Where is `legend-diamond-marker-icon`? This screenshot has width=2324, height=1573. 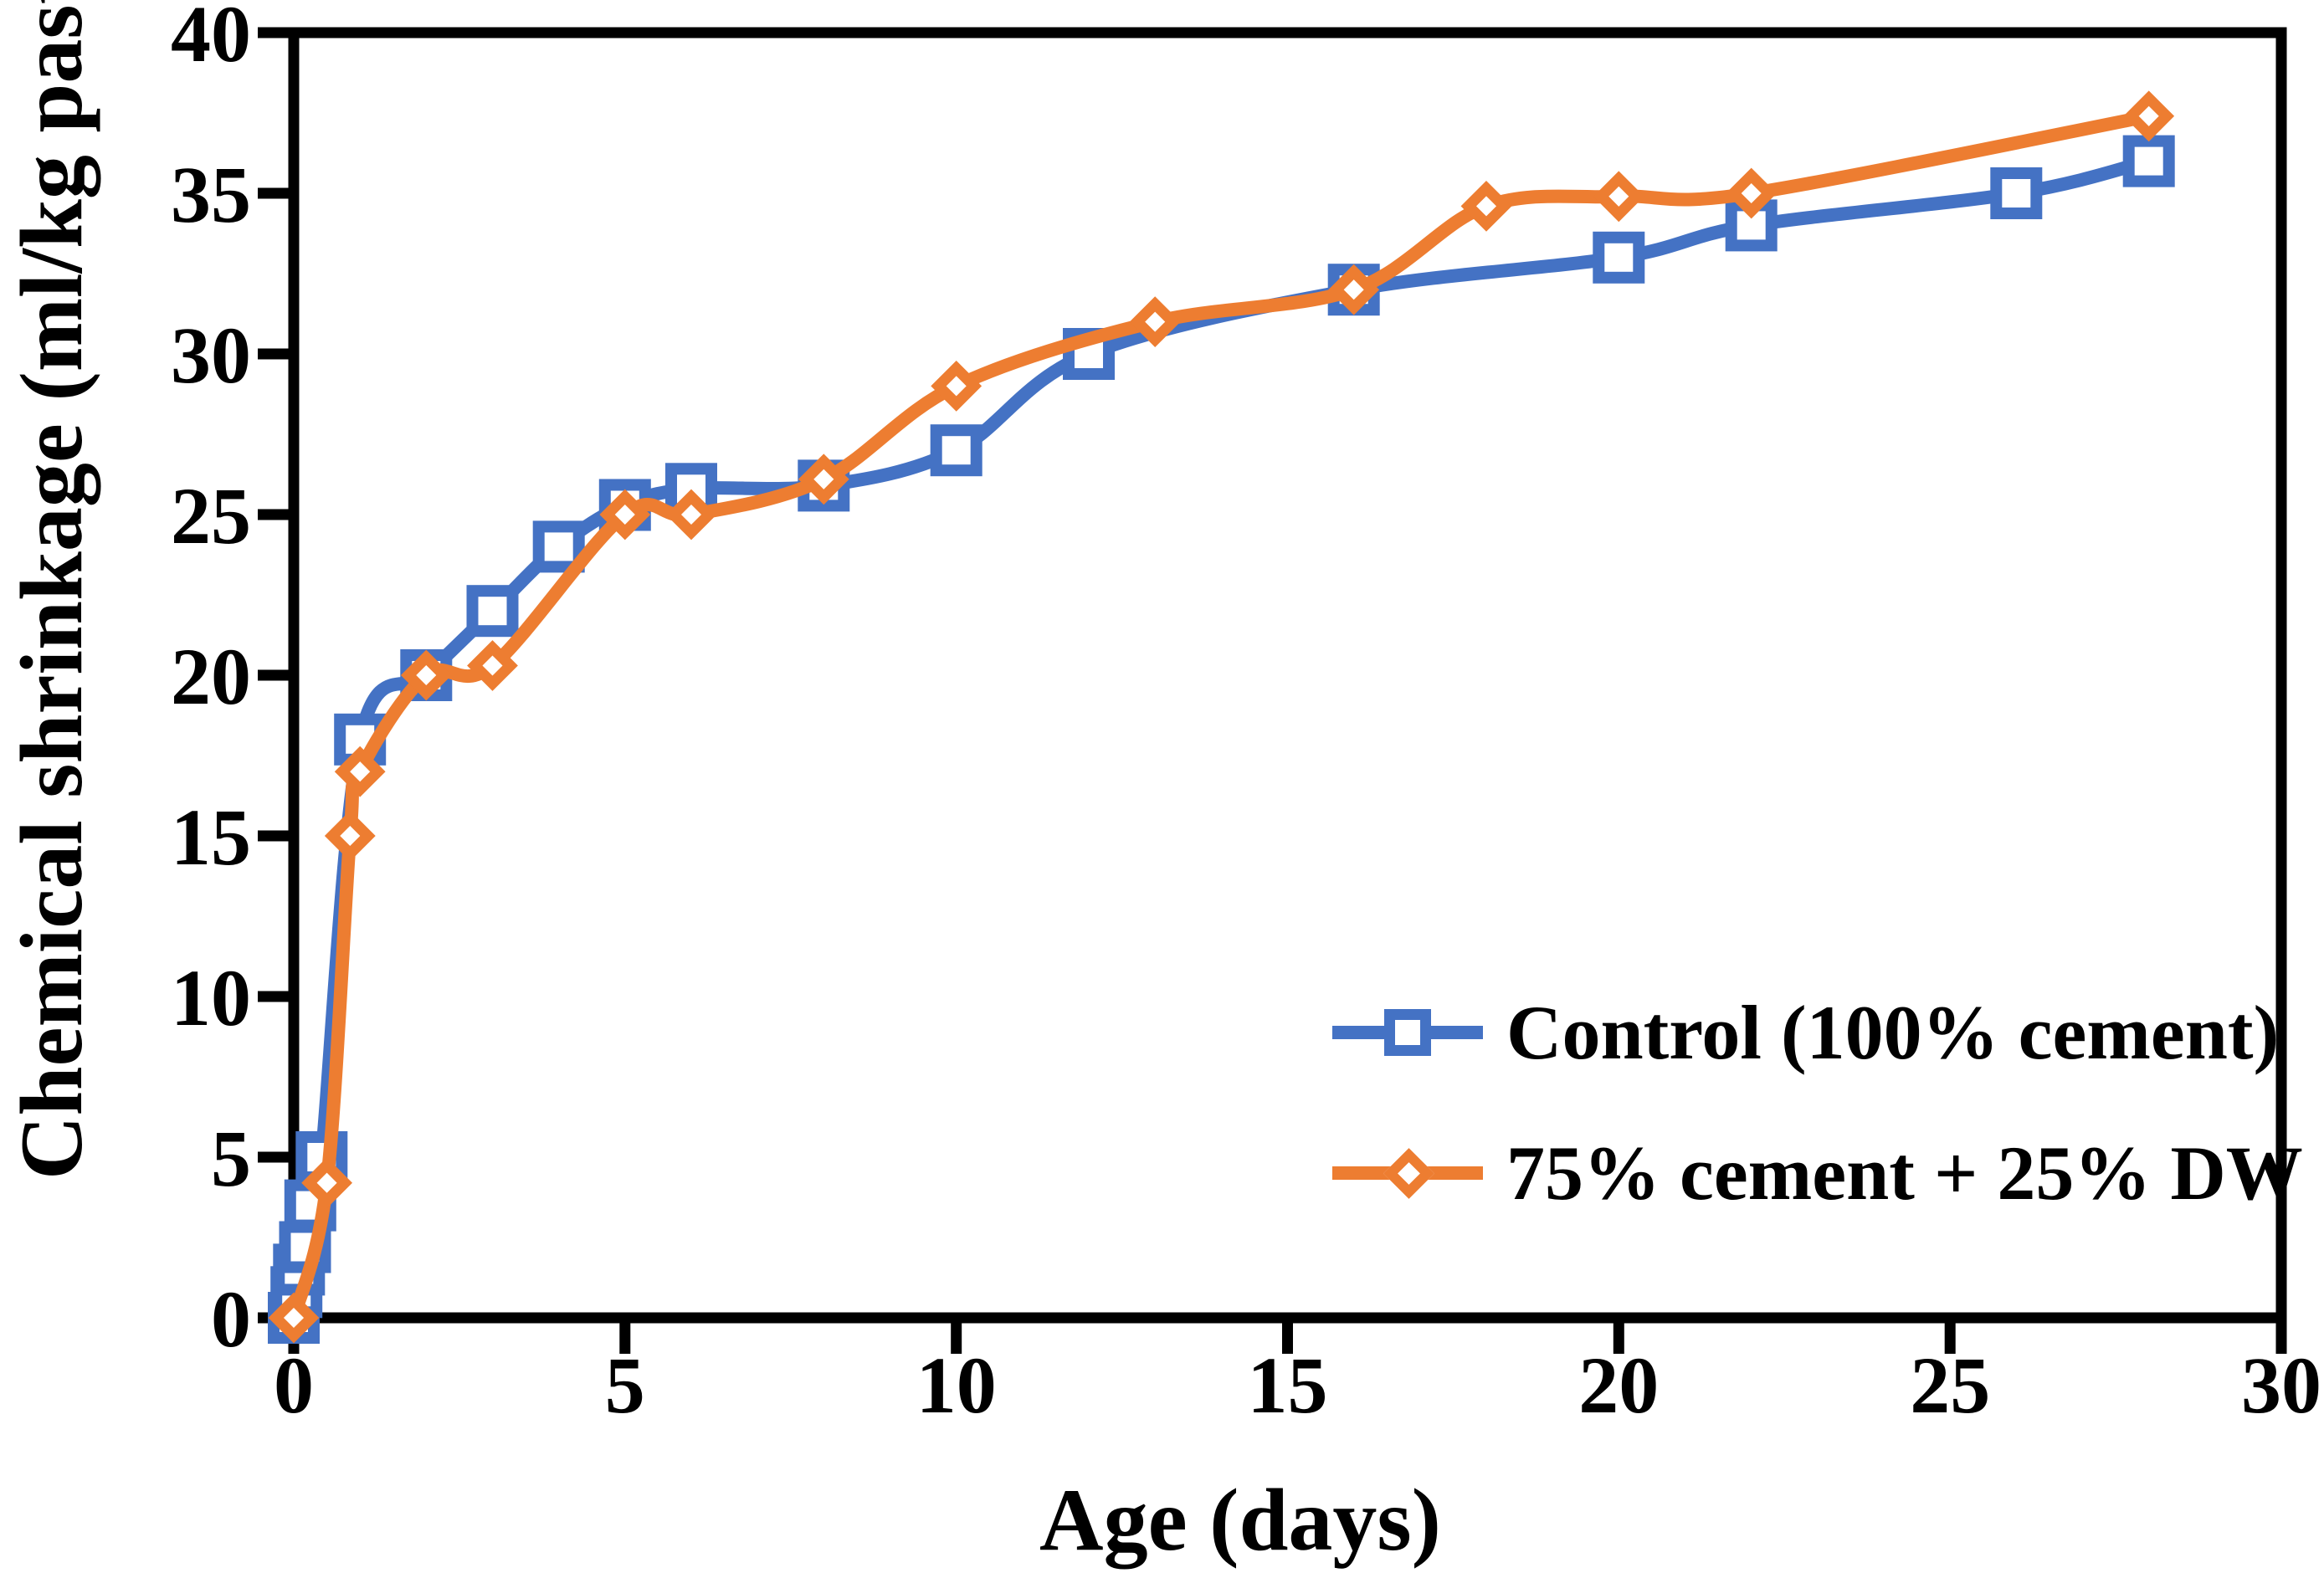 legend-diamond-marker-icon is located at coordinates (1408, 1173).